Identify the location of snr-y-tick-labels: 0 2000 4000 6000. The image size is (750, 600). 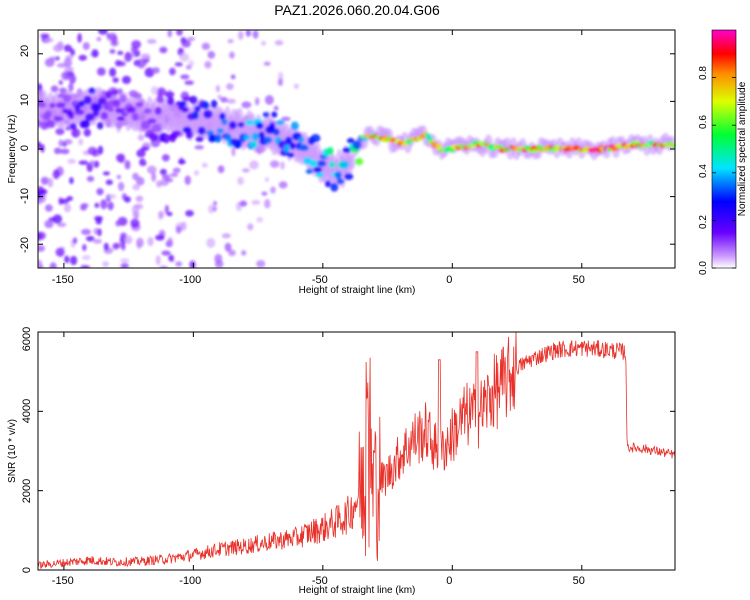
(27, 450).